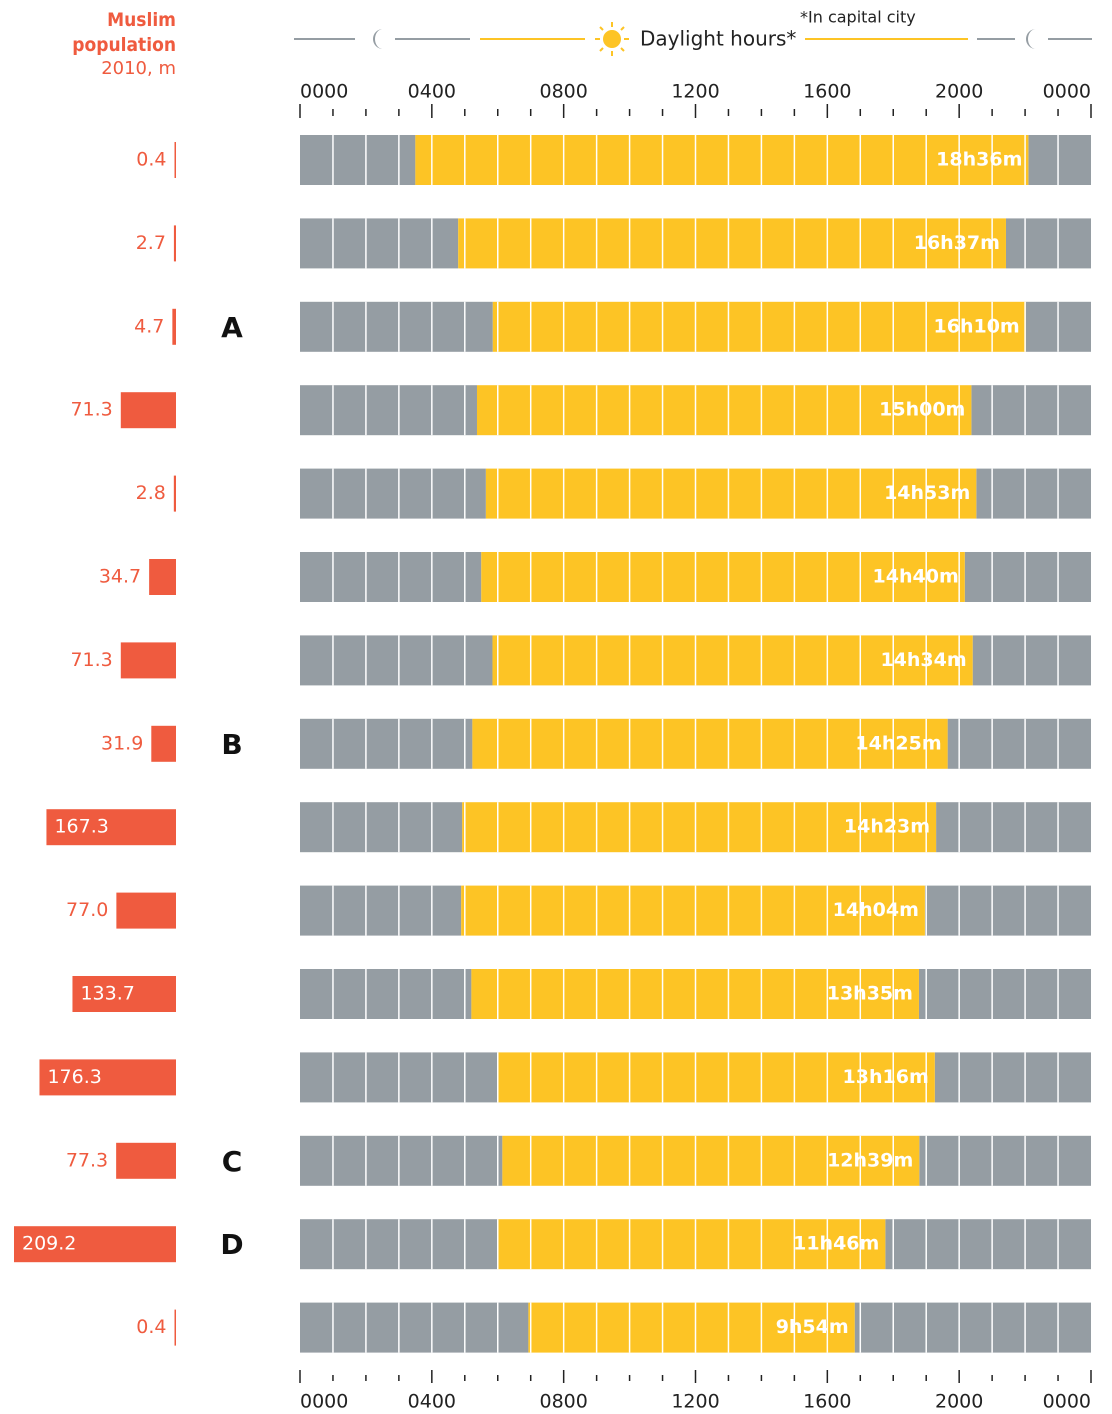 The width and height of the screenshot is (1112, 1414). Describe the element at coordinates (232, 327) in the screenshot. I see `row-label: A` at that location.